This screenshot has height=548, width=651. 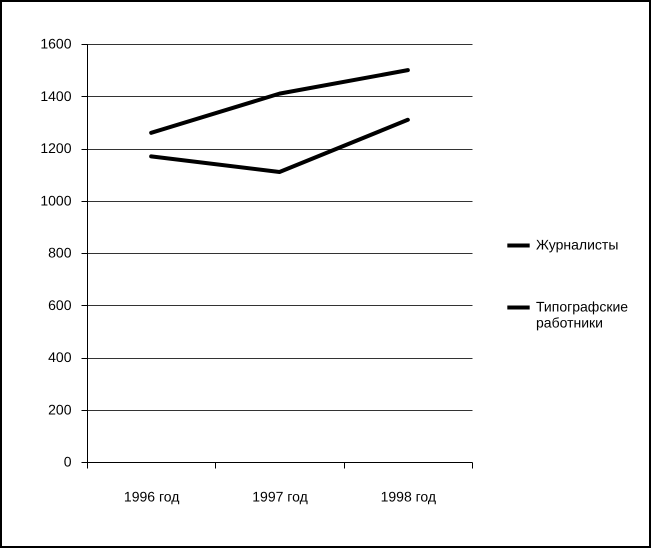 What do you see at coordinates (152, 496) in the screenshot?
I see `x-tick-label: 1996 год` at bounding box center [152, 496].